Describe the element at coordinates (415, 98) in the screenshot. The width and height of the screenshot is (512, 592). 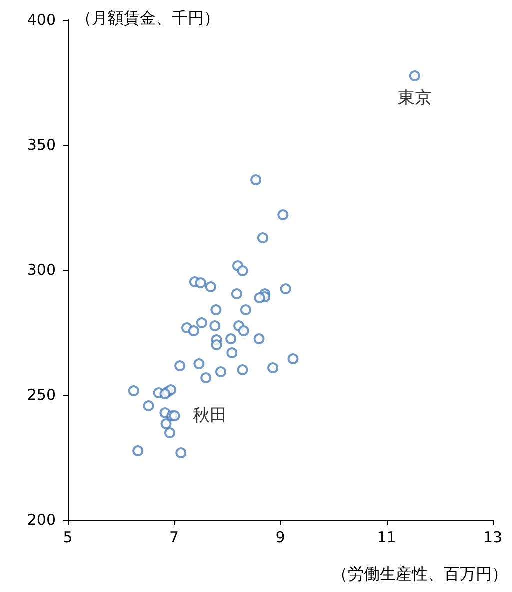
I see `annotation: 東京` at that location.